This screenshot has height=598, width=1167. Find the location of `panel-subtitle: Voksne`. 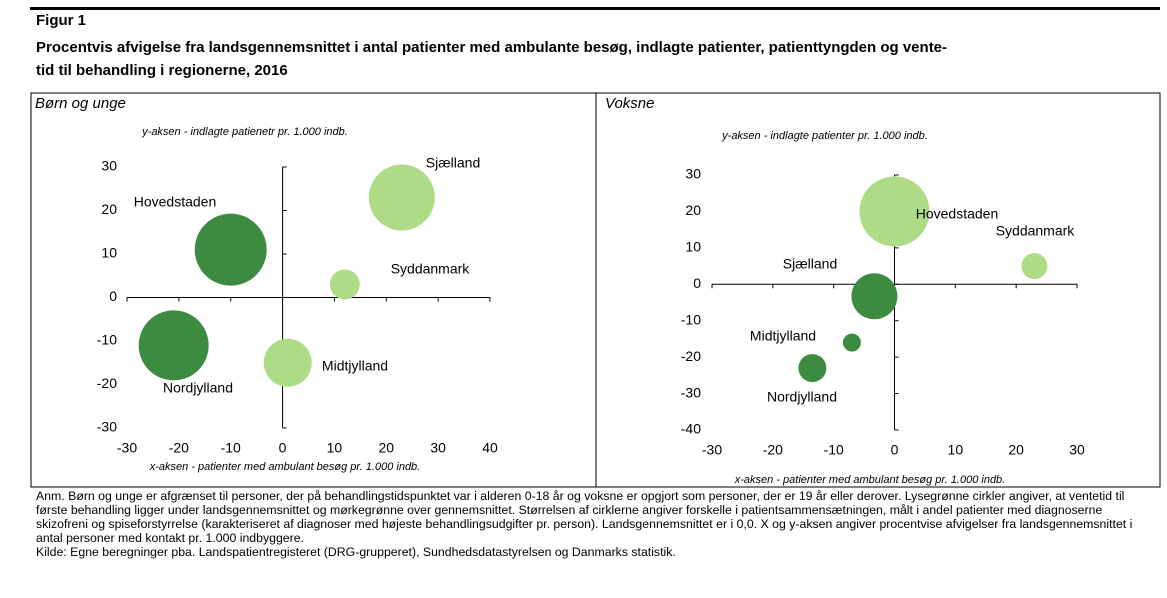

panel-subtitle: Voksne is located at coordinates (629, 103).